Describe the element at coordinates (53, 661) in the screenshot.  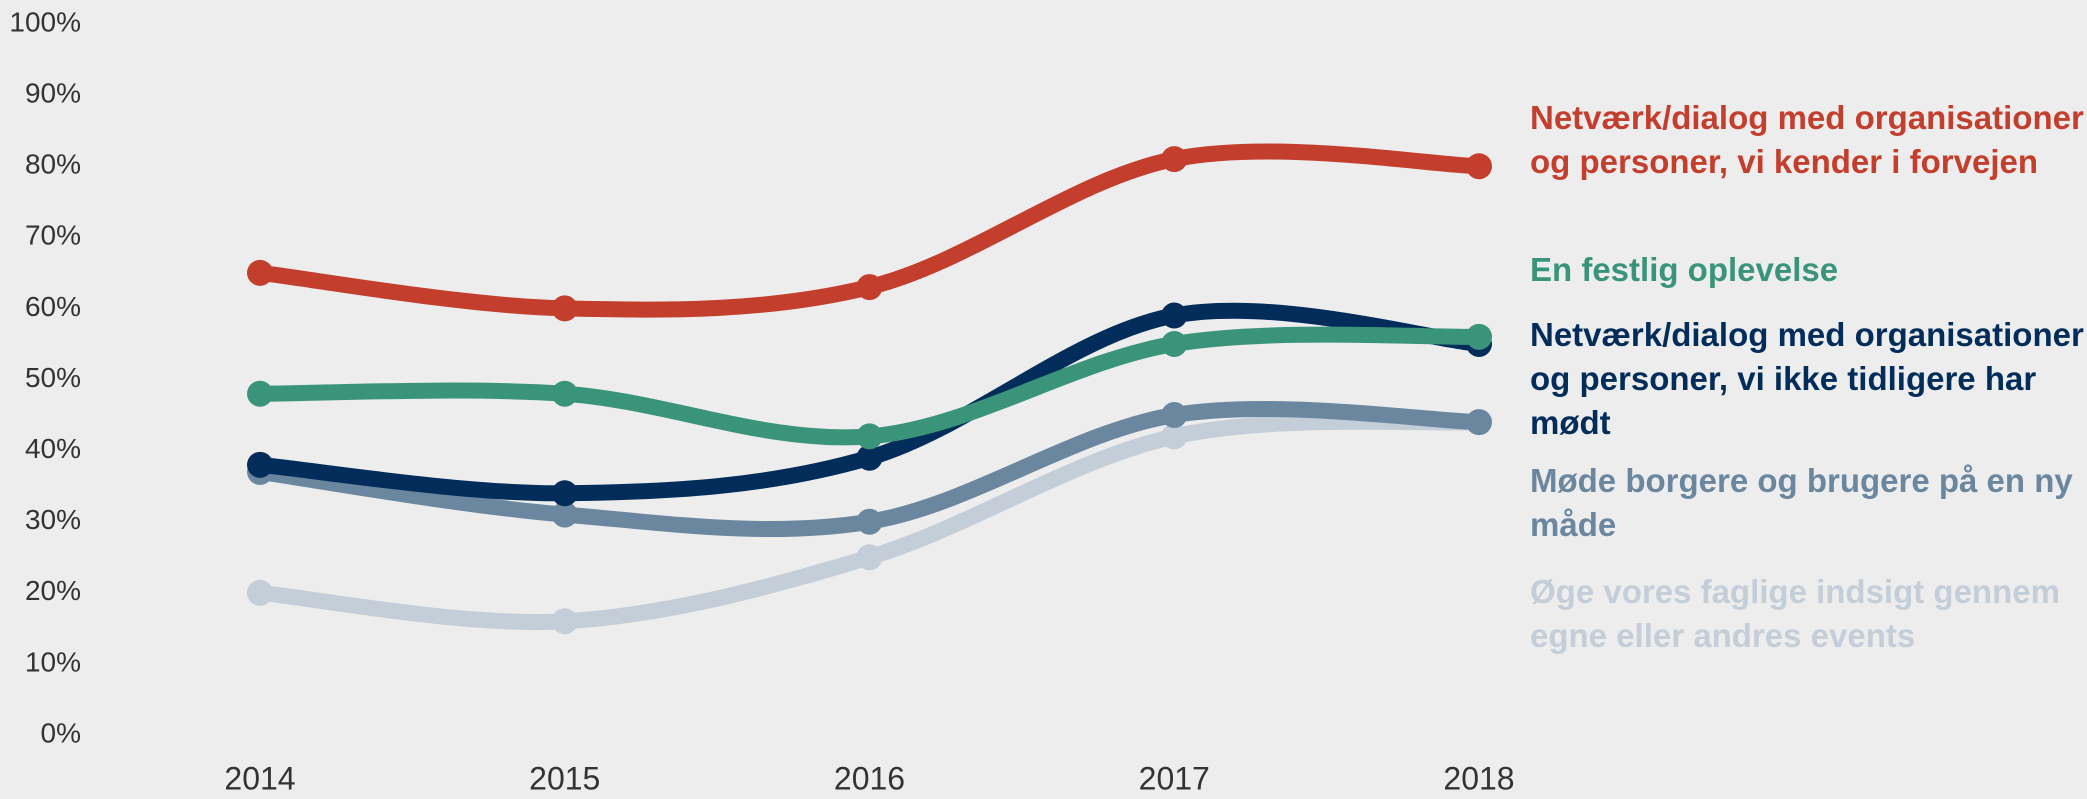
I see `y-tick-label: 10%` at that location.